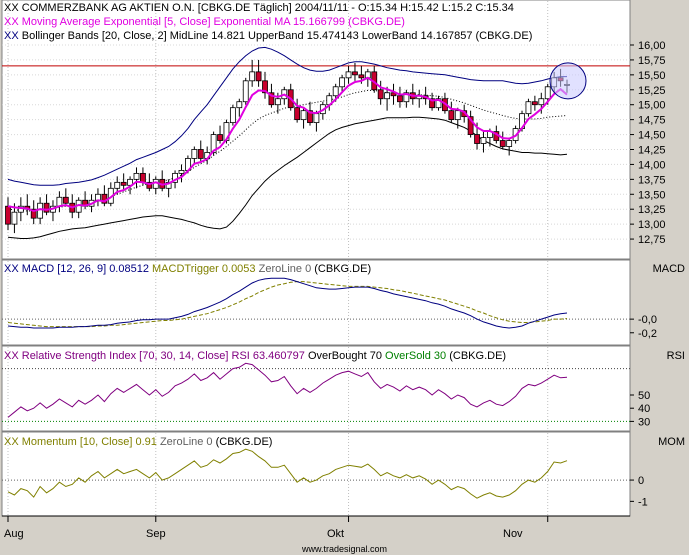 The height and width of the screenshot is (555, 689). What do you see at coordinates (641, 481) in the screenshot?
I see `momentum-tick-label: 0` at bounding box center [641, 481].